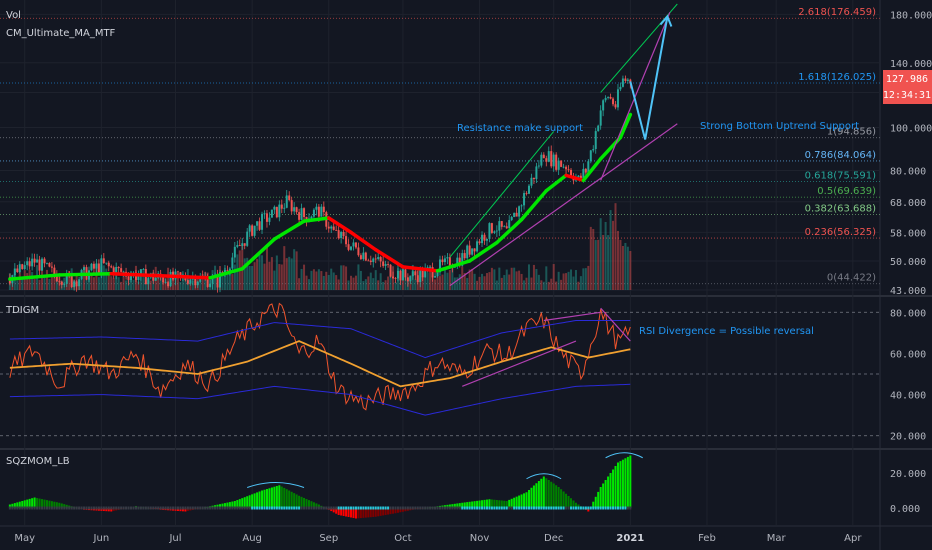  What do you see at coordinates (325, 485) in the screenshot?
I see `squeeze-pane` at bounding box center [325, 485].